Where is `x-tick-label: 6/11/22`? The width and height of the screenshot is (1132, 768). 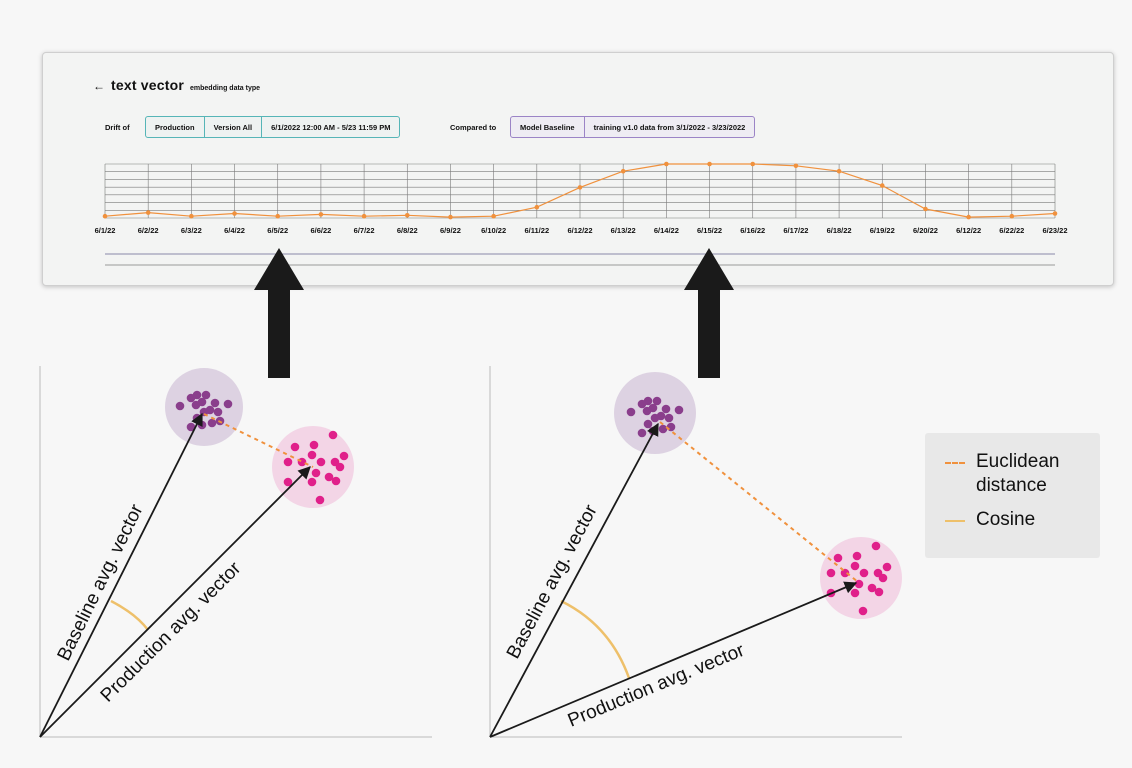 x-tick-label: 6/11/22 is located at coordinates (537, 230).